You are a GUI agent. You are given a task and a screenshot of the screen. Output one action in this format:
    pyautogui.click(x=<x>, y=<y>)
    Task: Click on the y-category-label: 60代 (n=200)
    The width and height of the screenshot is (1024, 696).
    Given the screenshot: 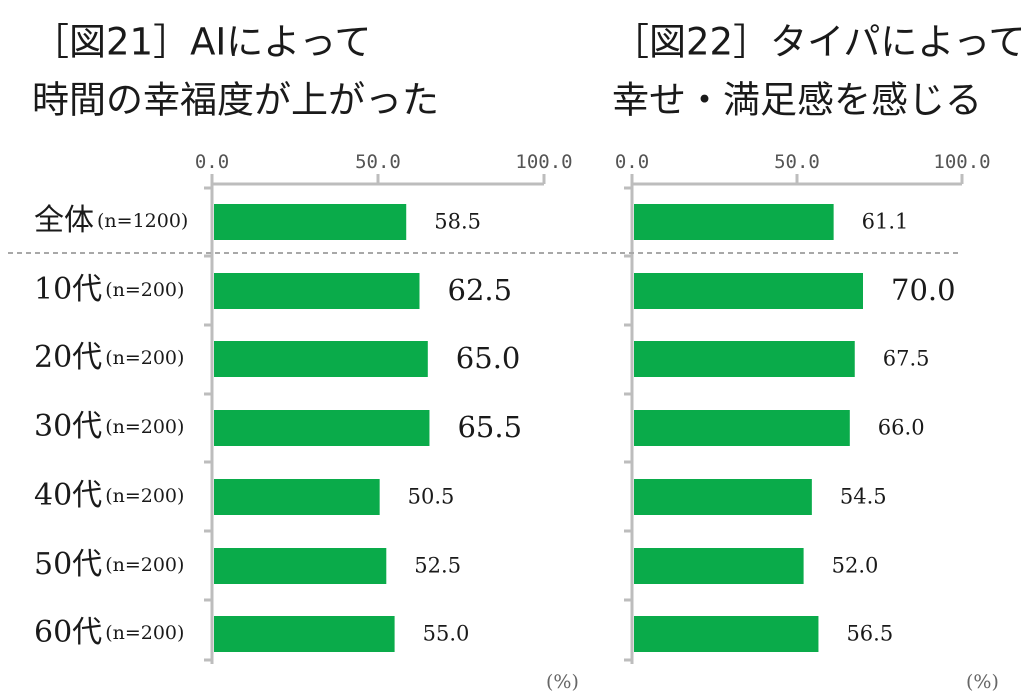 What is the action you would take?
    pyautogui.click(x=109, y=632)
    